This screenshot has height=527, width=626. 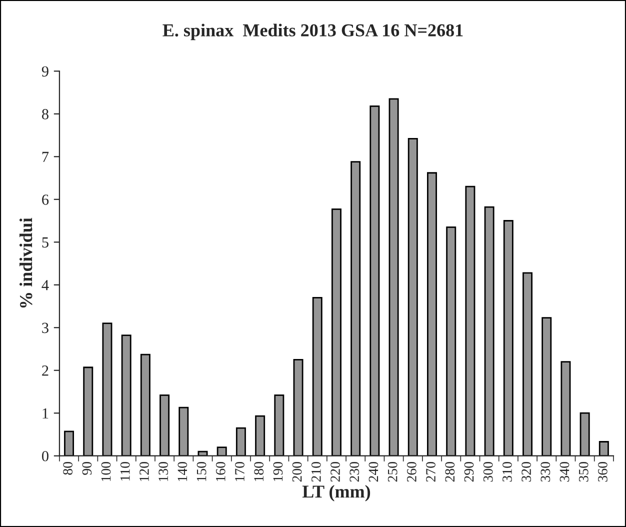 I want to click on x-tick-label: 100, so click(x=106, y=472).